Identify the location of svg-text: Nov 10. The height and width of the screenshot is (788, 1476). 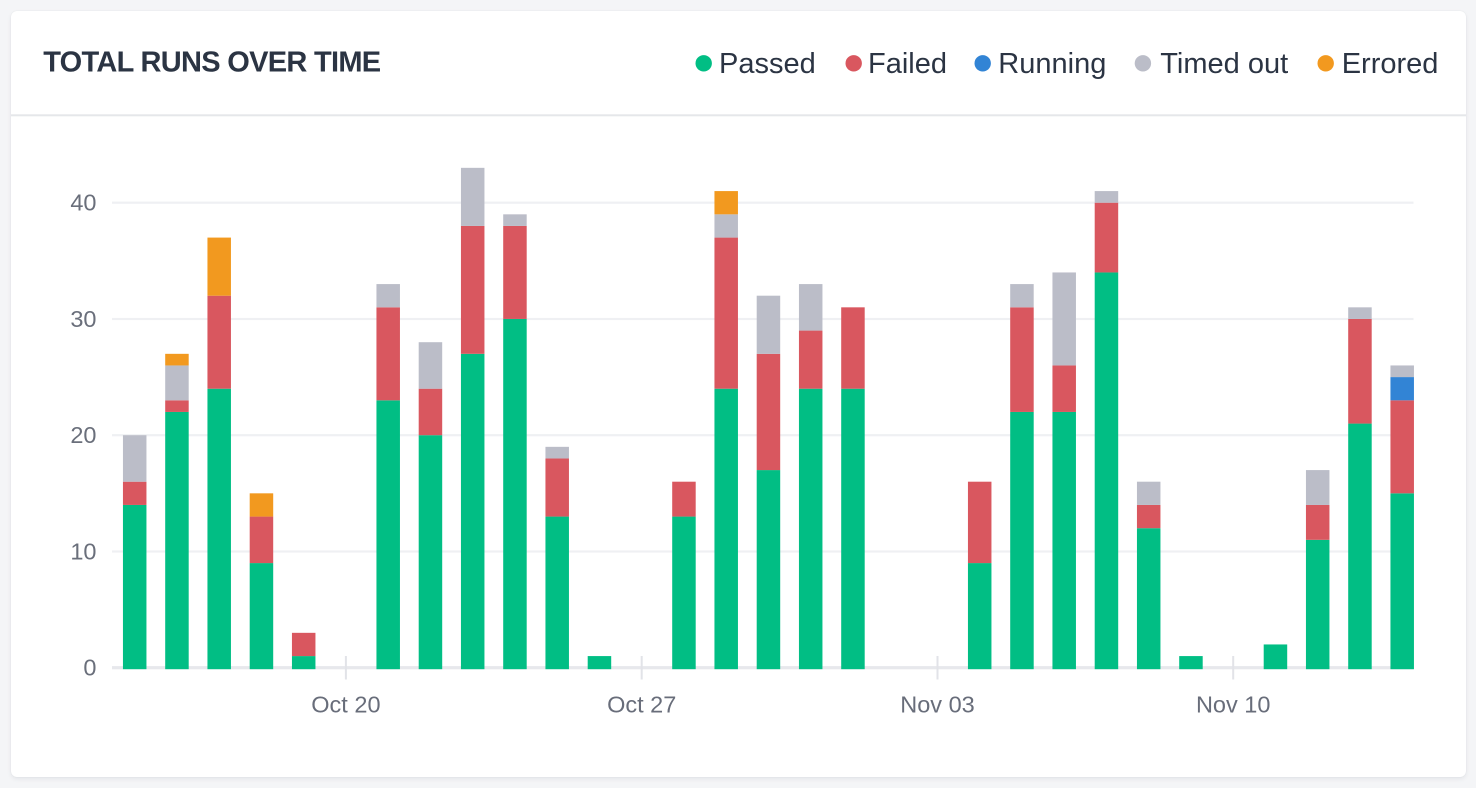
(1233, 705).